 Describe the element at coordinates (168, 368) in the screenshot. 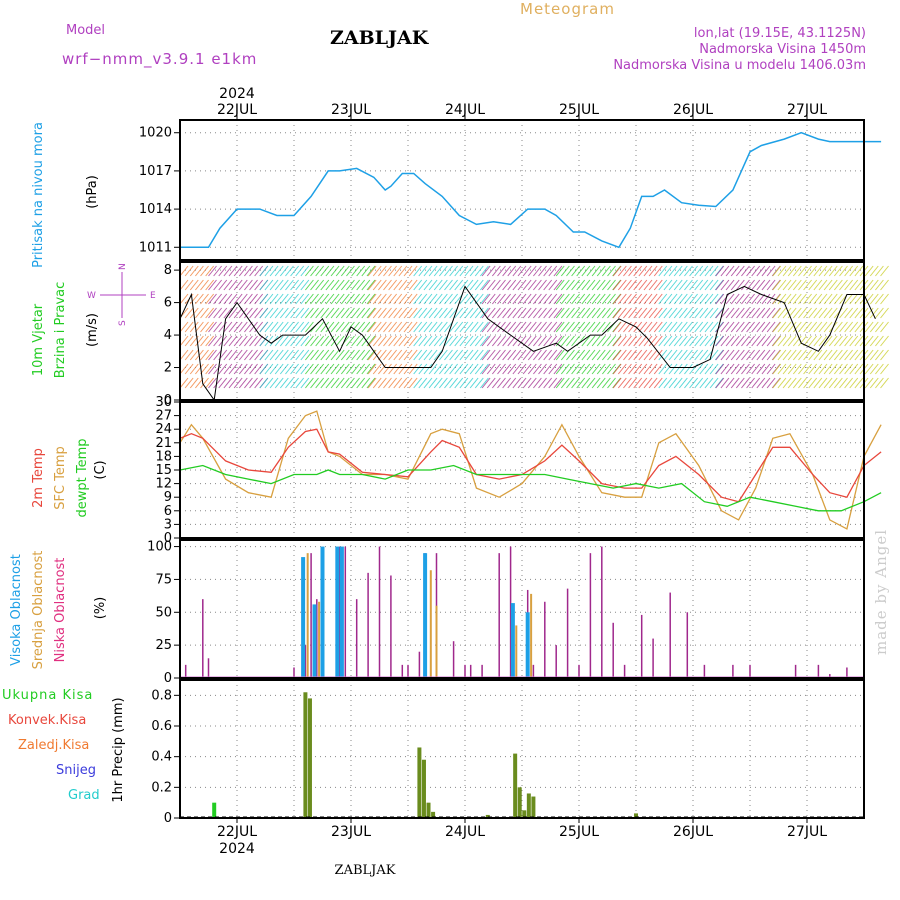

I see `wind-ytick-label-1: 2` at that location.